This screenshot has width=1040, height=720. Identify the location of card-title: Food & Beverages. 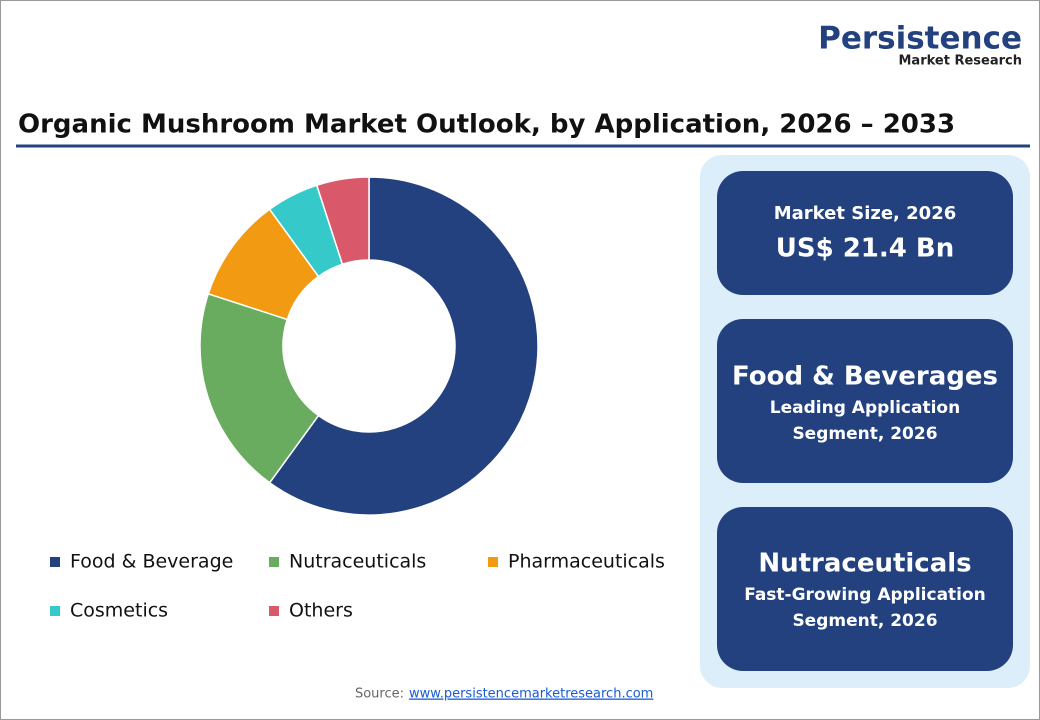
(865, 377).